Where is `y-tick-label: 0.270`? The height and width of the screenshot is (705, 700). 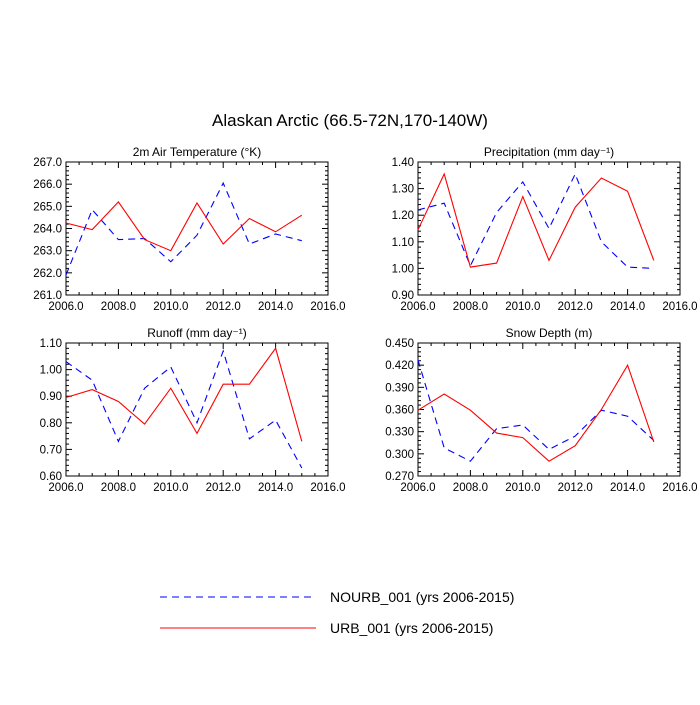 y-tick-label: 0.270 is located at coordinates (399, 477).